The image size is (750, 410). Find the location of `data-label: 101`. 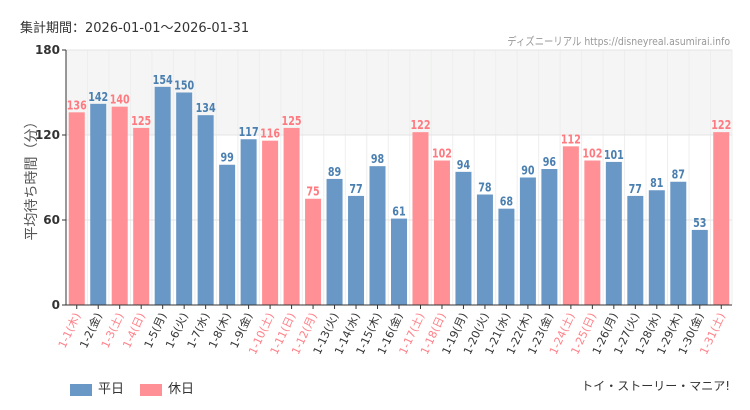

data-label: 101 is located at coordinates (614, 155).